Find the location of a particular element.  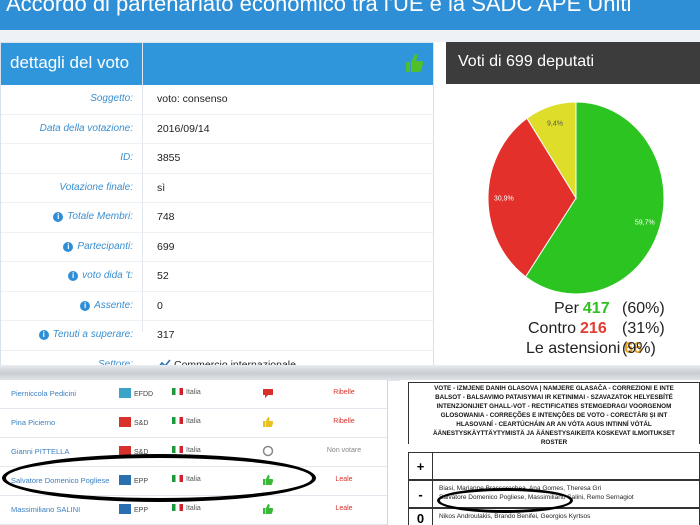

detail-value: sì is located at coordinates (161, 188).